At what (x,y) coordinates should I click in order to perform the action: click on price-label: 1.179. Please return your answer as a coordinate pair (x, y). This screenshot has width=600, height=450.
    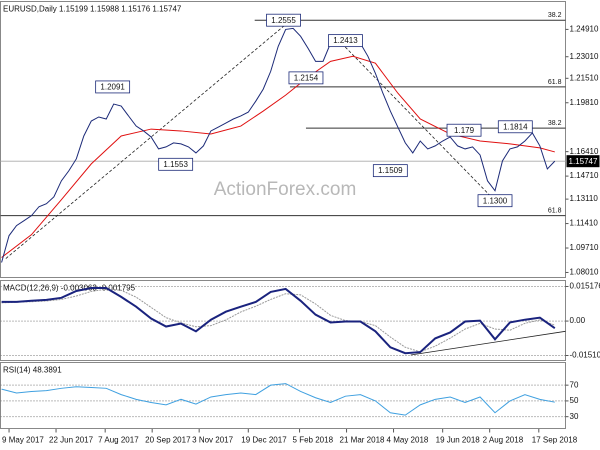
    Looking at the image, I should click on (464, 130).